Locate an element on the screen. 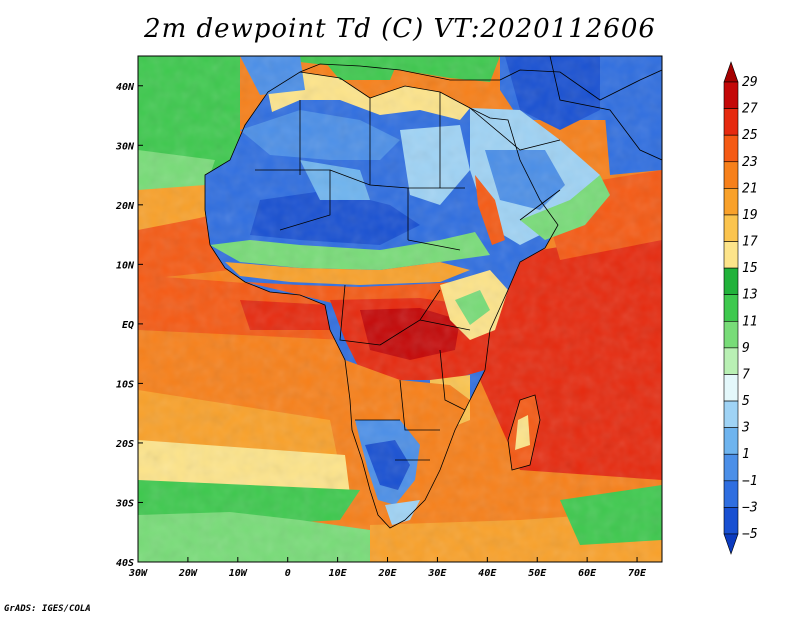 This screenshot has height=618, width=800. lon-tick-label: 0 is located at coordinates (288, 573).